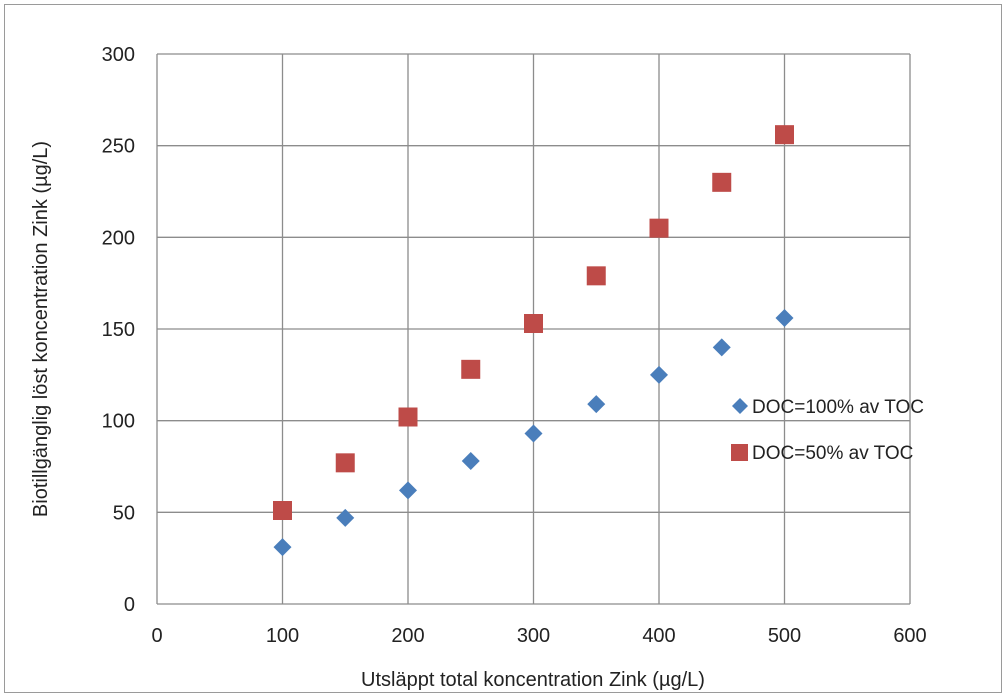 The width and height of the screenshot is (1008, 697). Describe the element at coordinates (156, 636) in the screenshot. I see `x-tick-label-0: 0` at that location.